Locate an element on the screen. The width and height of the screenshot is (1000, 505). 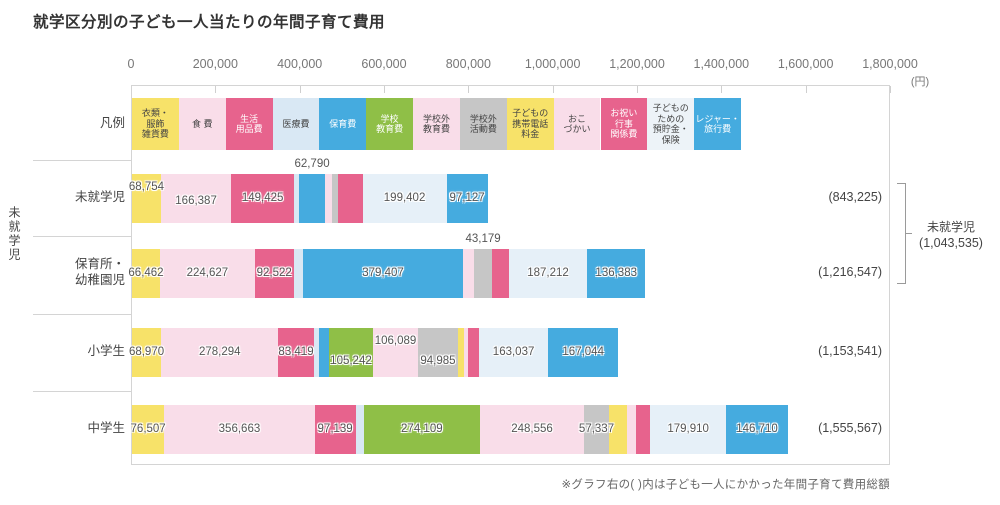
legend-item-4: 保育費 is located at coordinates (343, 124).